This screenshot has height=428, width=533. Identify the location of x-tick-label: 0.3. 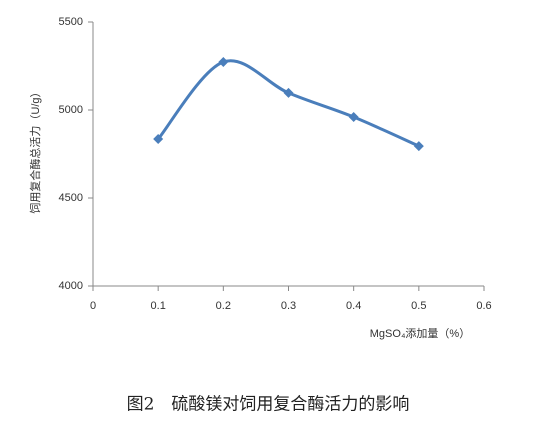
(288, 306).